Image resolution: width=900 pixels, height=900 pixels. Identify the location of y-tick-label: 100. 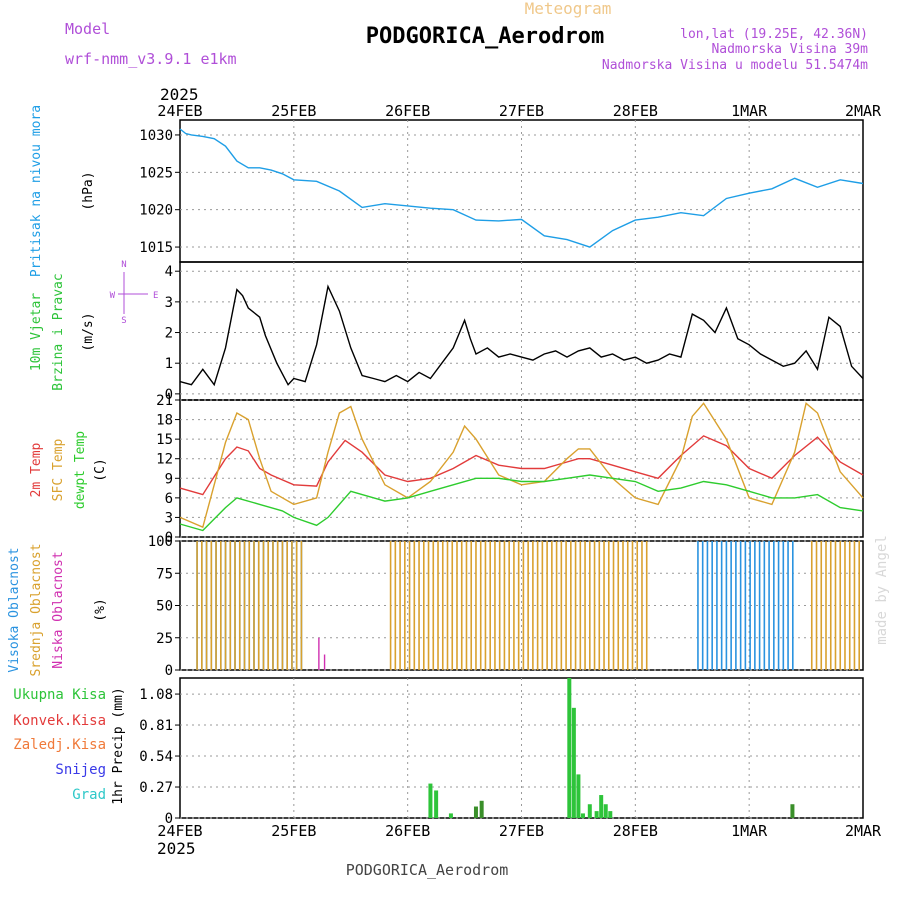
(160, 542).